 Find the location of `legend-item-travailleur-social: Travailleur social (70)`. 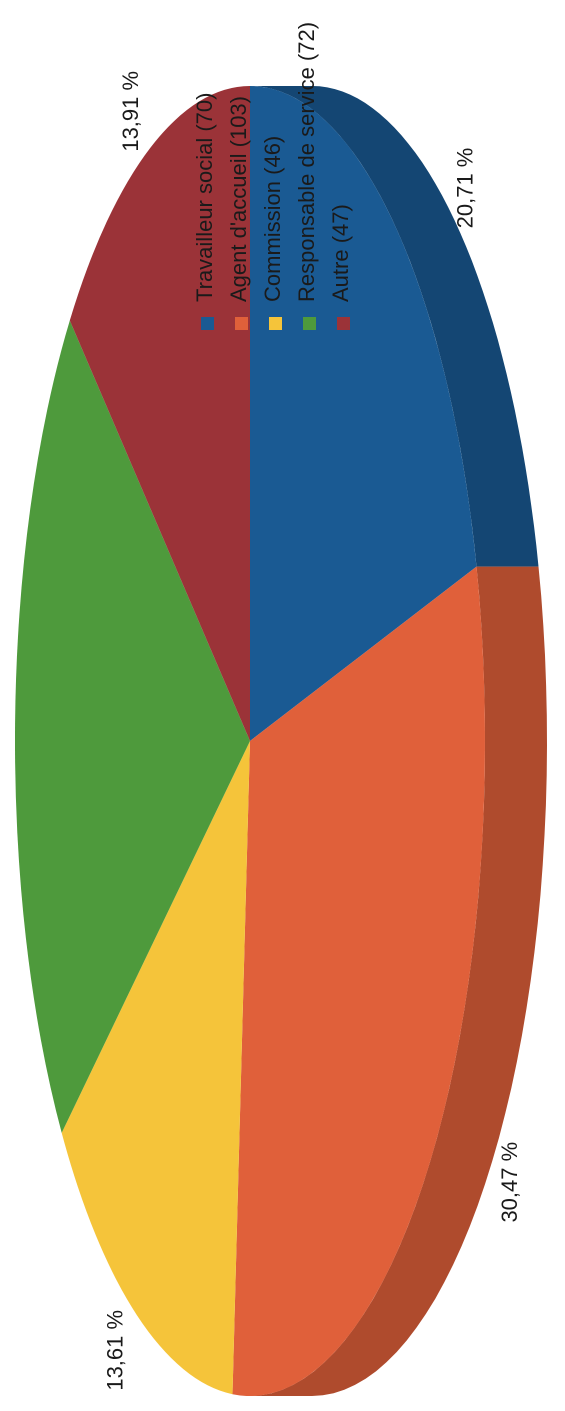

legend-item-travailleur-social: Travailleur social (70) is located at coordinates (207, 165).